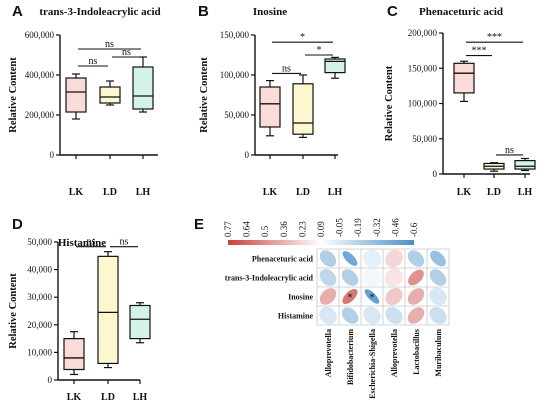 This screenshot has height=408, width=550. Describe the element at coordinates (438, 353) in the screenshot. I see `column-label: Muribaculum` at that location.